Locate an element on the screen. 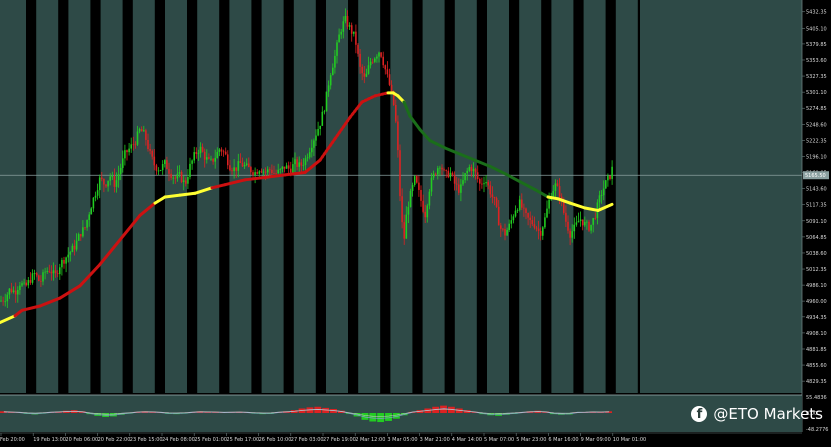 This screenshot has height=447, width=831. price-tick-label: 5222.35 is located at coordinates (816, 141).